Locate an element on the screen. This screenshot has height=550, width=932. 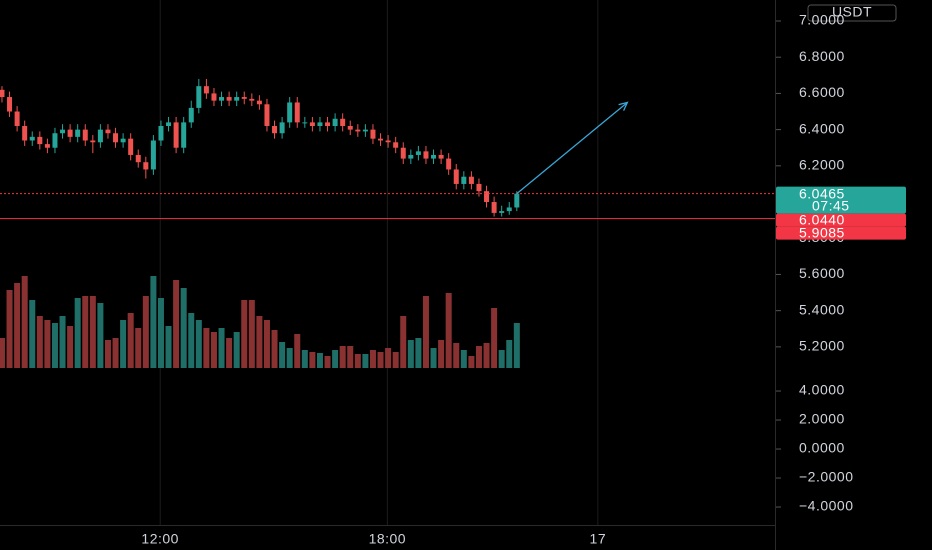
currency-label: USDT is located at coordinates (852, 12).